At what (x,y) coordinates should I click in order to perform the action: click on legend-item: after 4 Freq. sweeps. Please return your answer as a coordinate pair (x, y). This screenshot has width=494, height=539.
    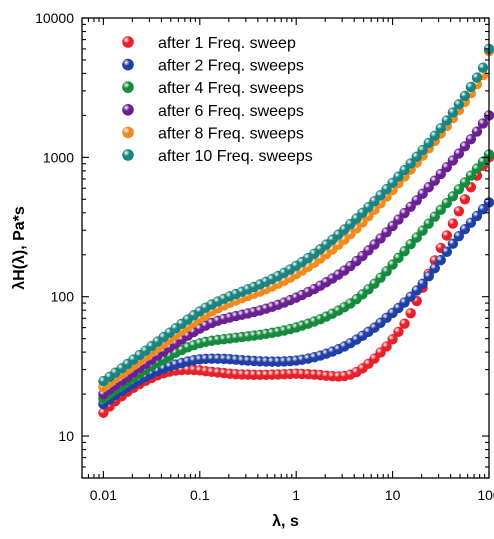
    Looking at the image, I should click on (213, 88).